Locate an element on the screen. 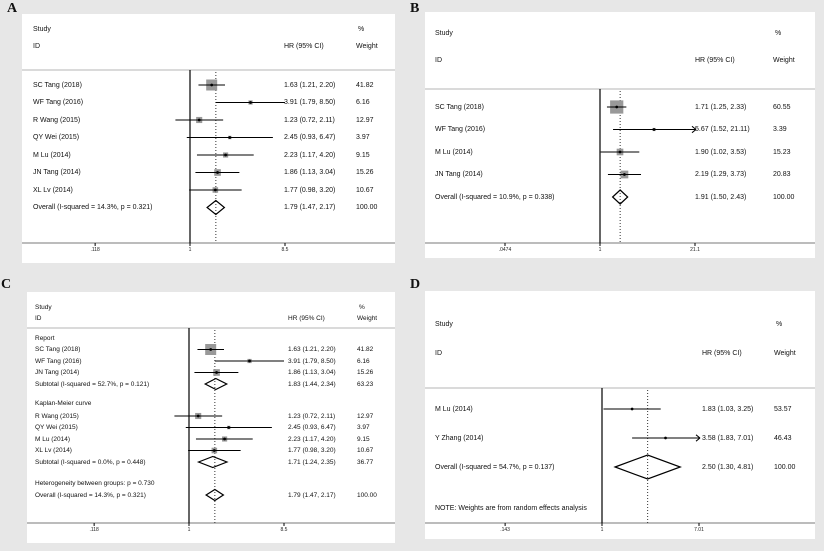 This screenshot has width=824, height=551. row-hr-ci-value: 1.83 (1.03, 3.25) is located at coordinates (728, 409).